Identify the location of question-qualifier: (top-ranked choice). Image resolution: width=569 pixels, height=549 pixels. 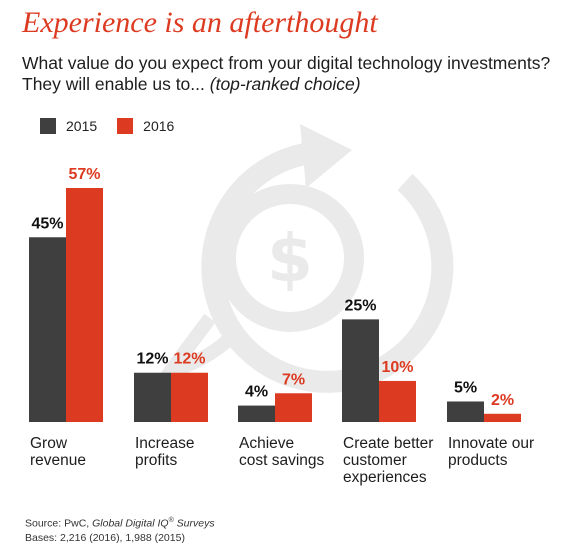
(285, 84).